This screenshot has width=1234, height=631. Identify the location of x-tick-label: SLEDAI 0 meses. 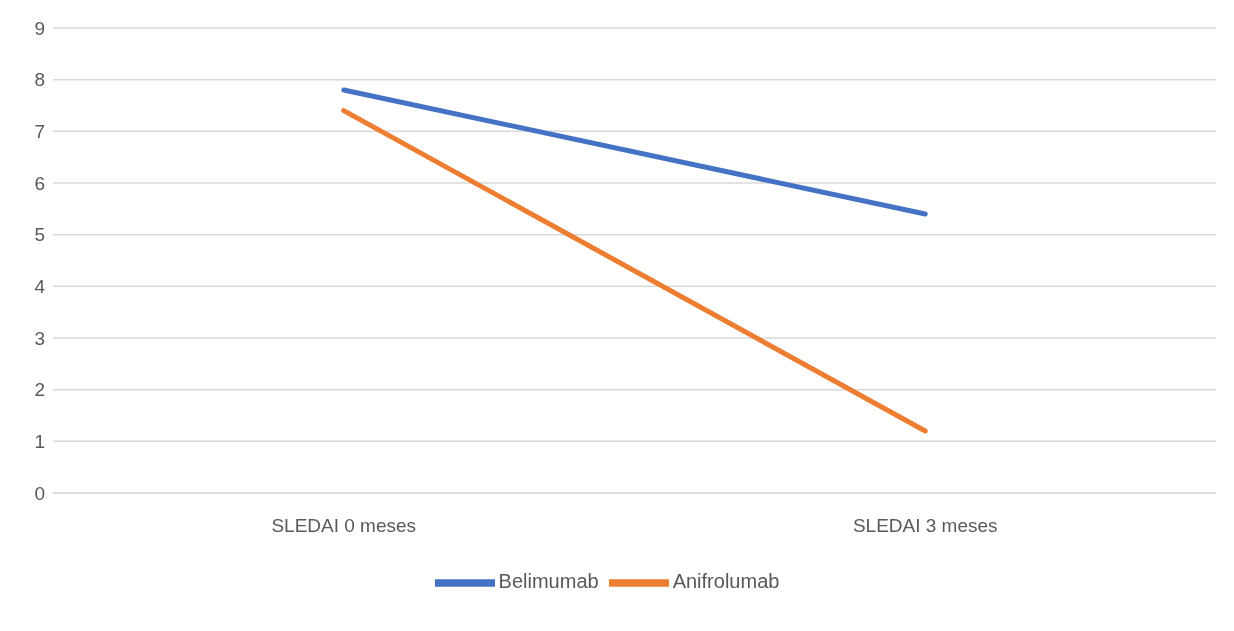
(344, 526).